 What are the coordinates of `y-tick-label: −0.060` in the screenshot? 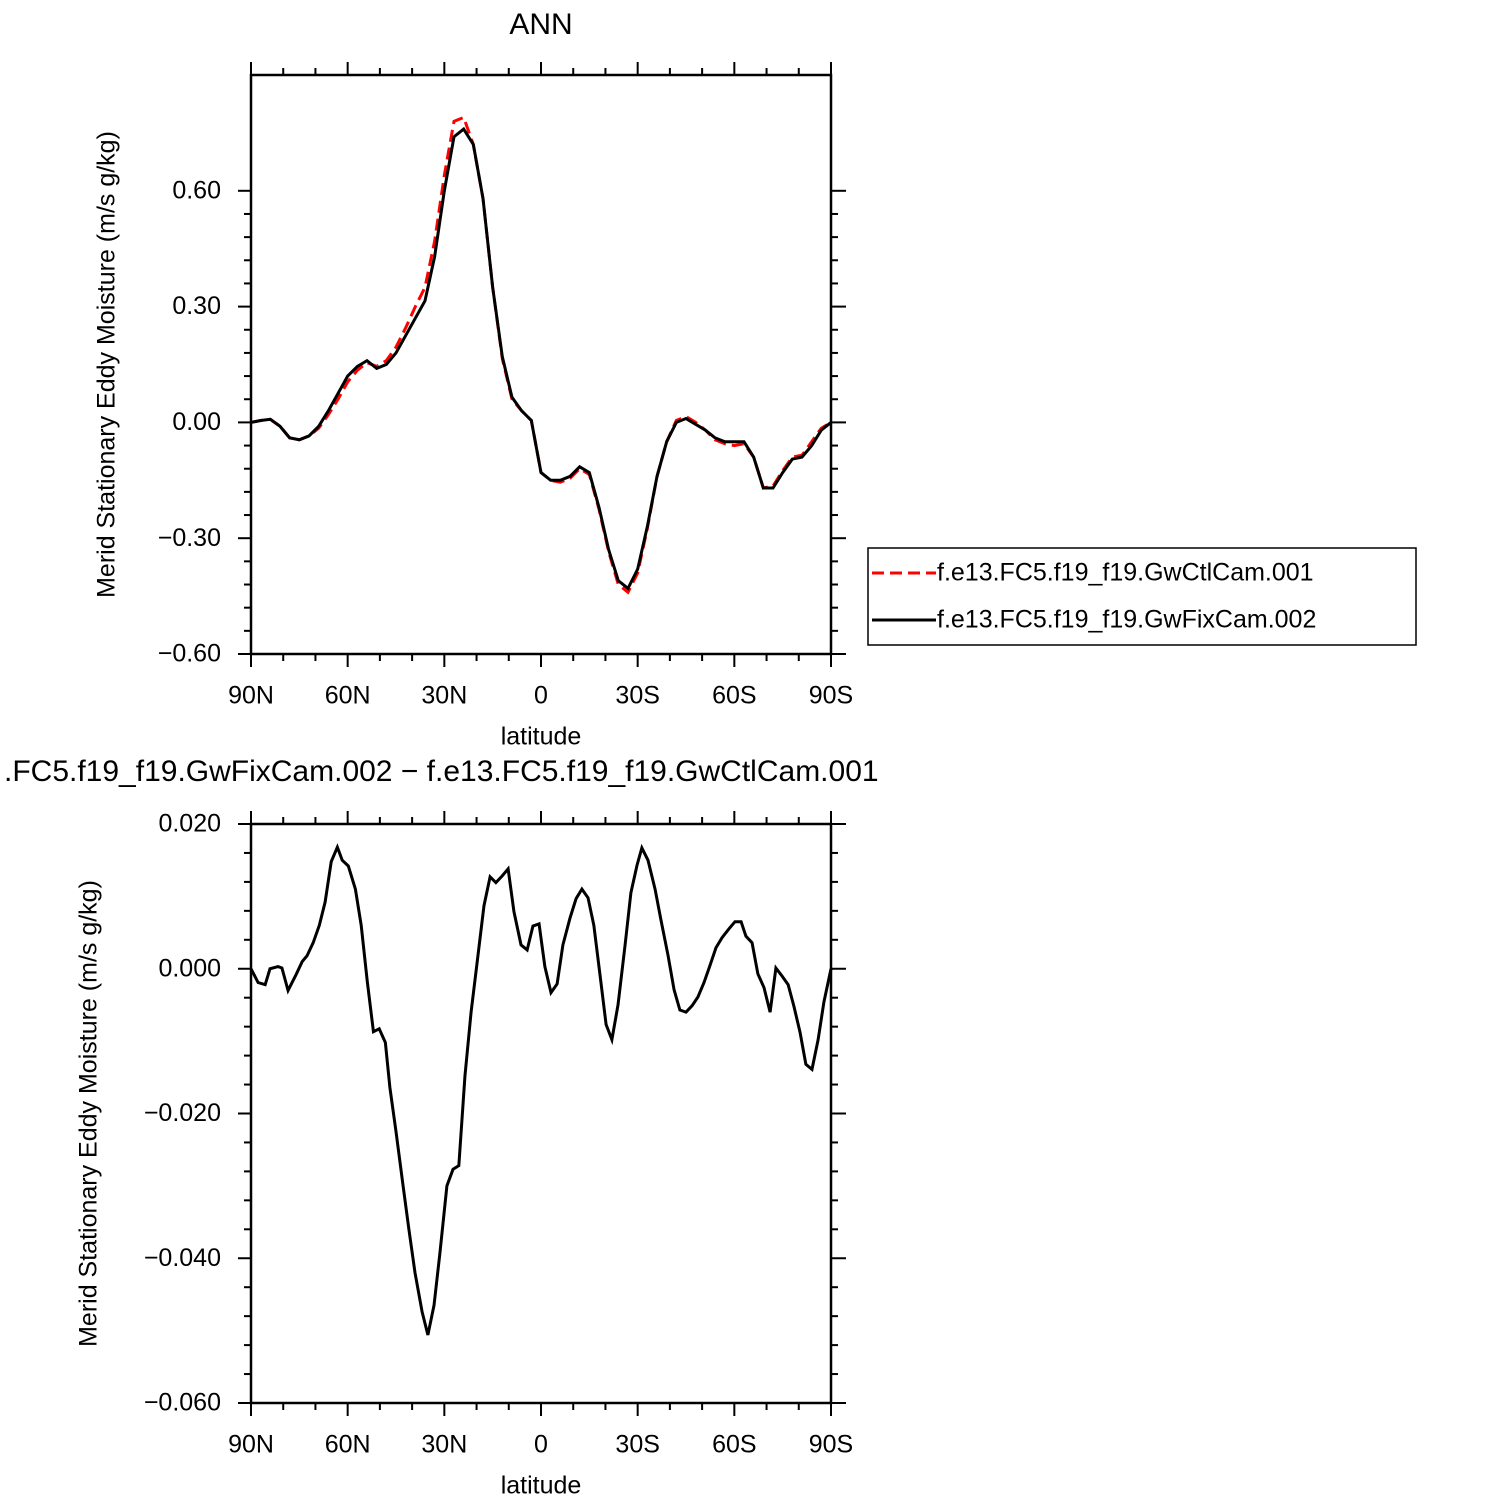 It's located at (182, 1403).